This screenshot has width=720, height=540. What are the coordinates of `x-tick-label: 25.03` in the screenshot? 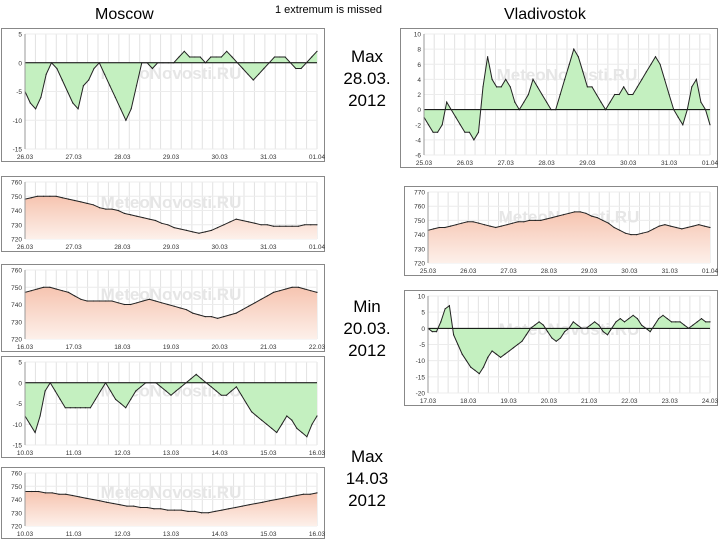 It's located at (424, 163).